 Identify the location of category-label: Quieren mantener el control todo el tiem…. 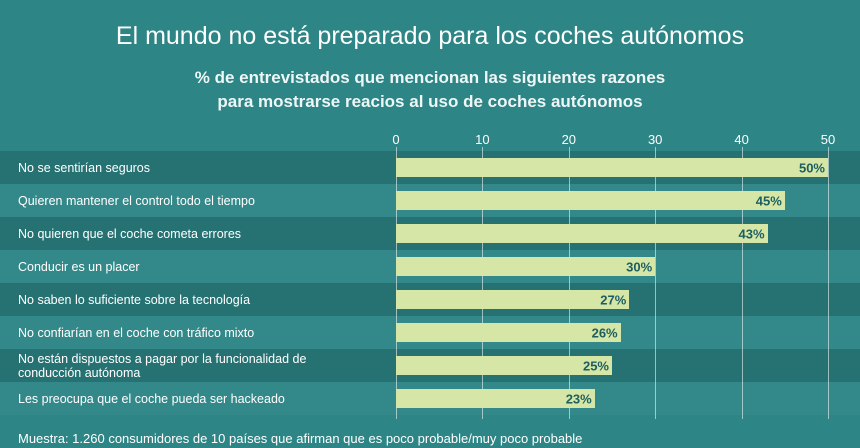
(136, 200).